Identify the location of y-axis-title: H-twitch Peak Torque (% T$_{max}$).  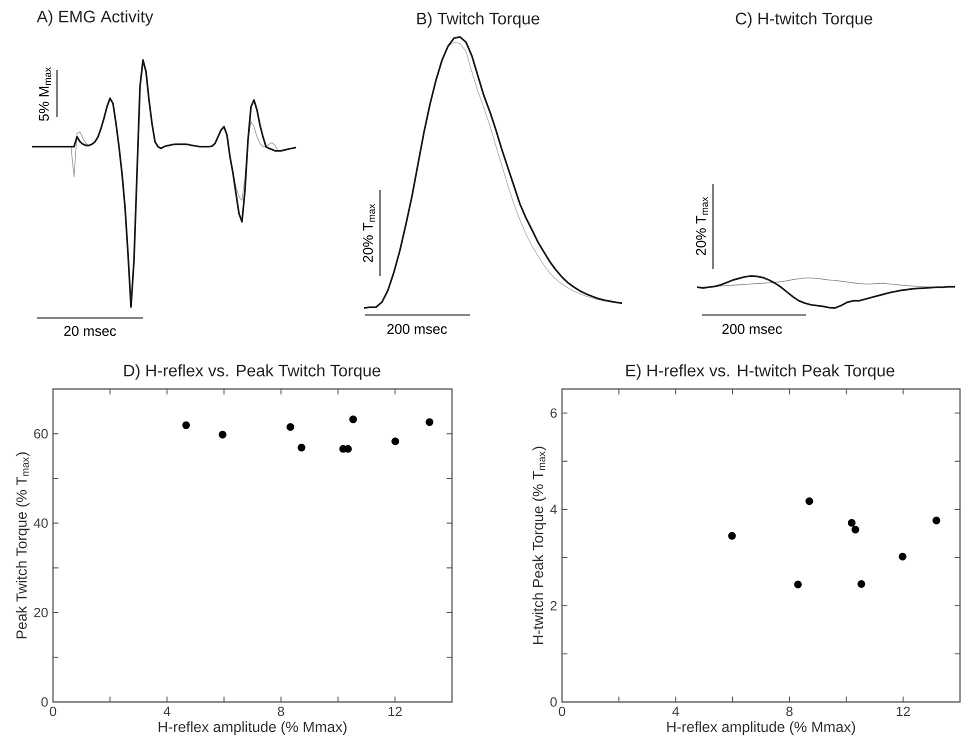
(539, 545).